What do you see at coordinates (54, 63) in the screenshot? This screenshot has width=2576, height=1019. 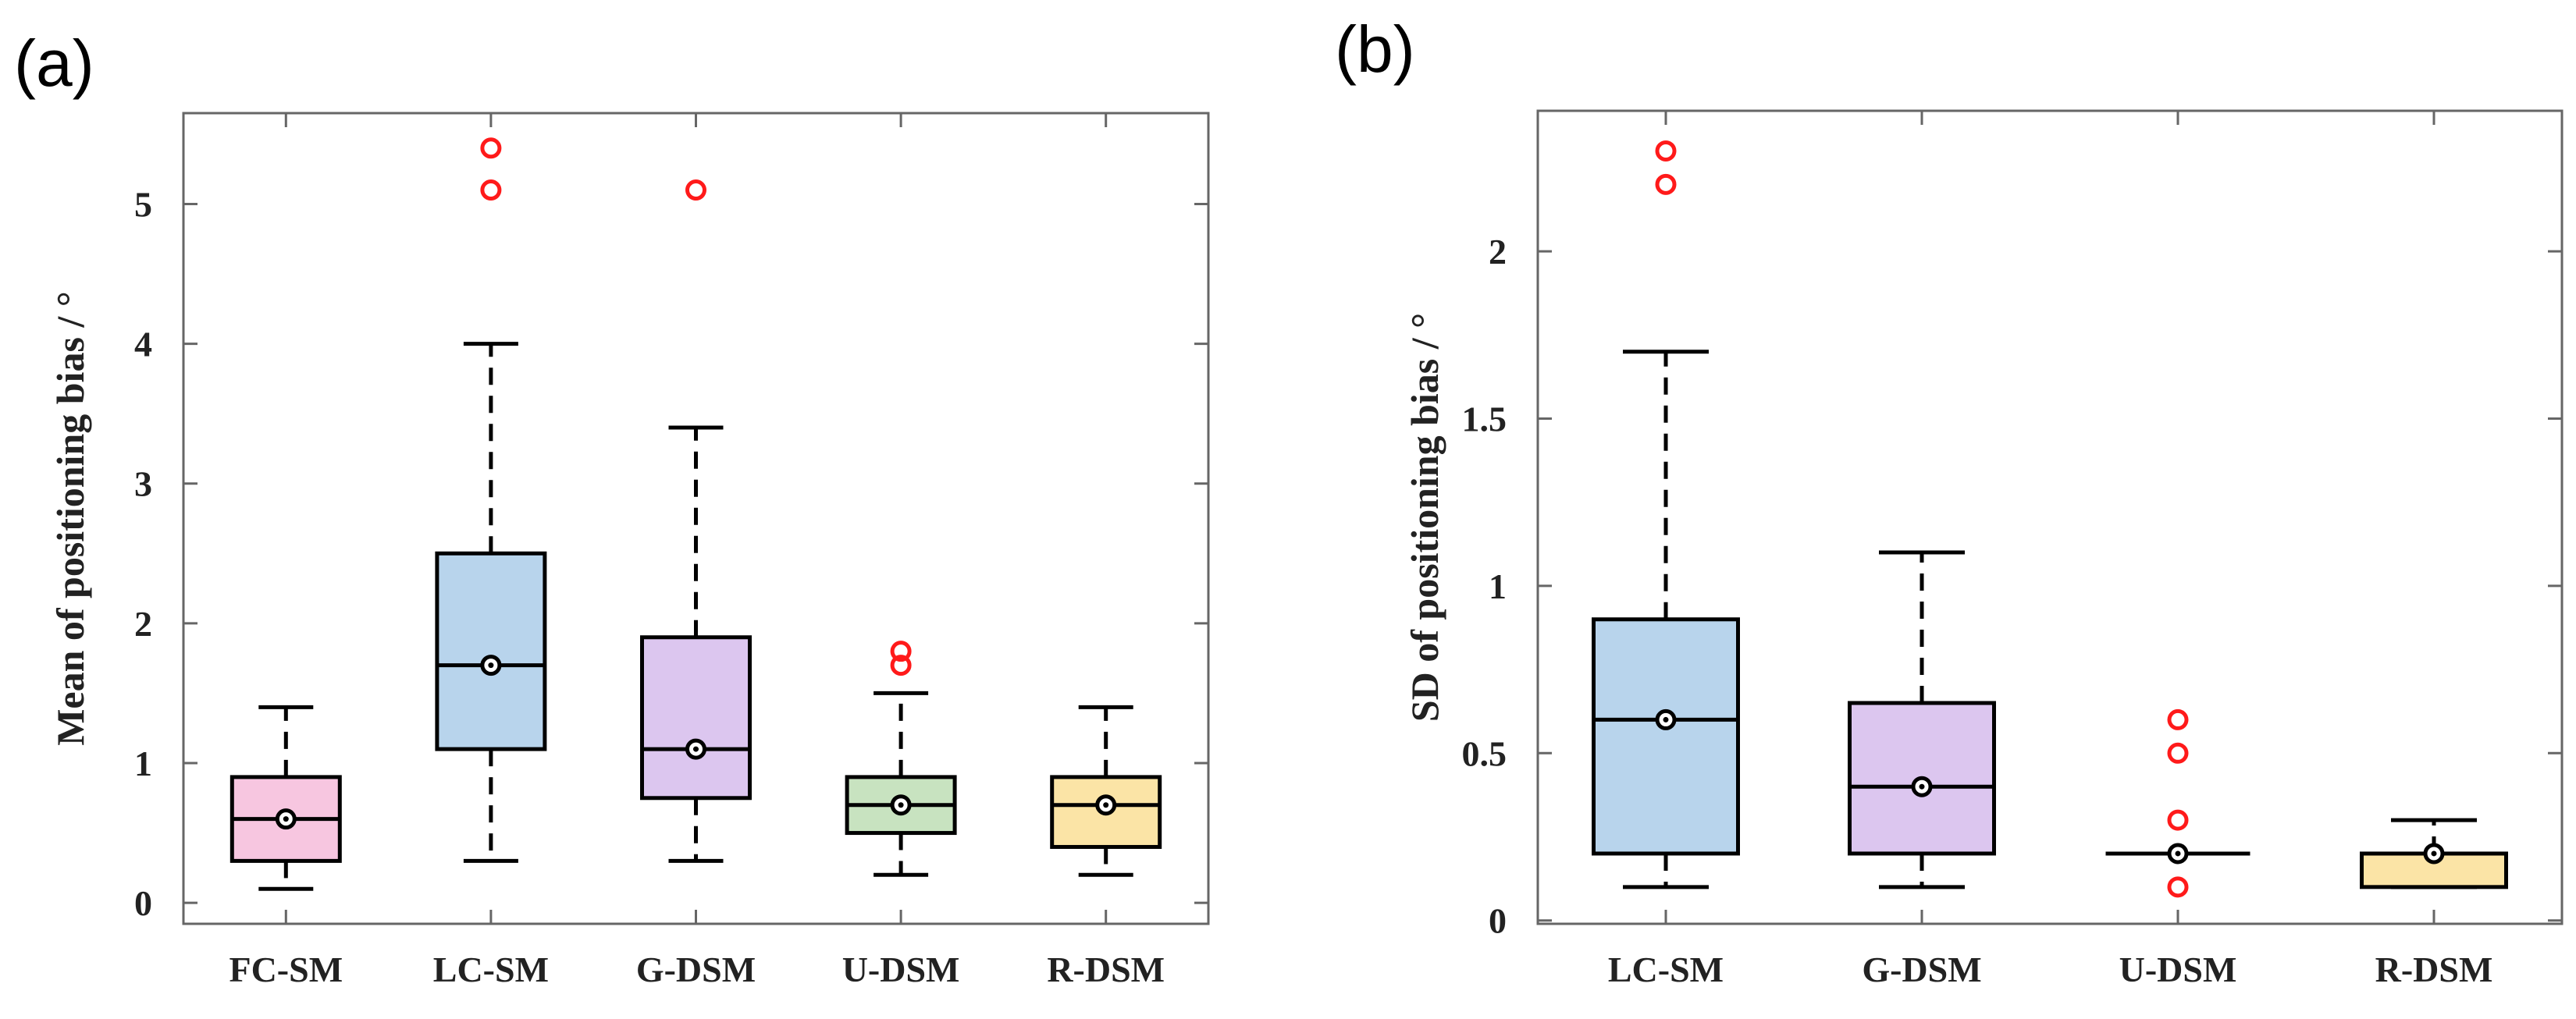 I see `panel-a-label: (a)` at bounding box center [54, 63].